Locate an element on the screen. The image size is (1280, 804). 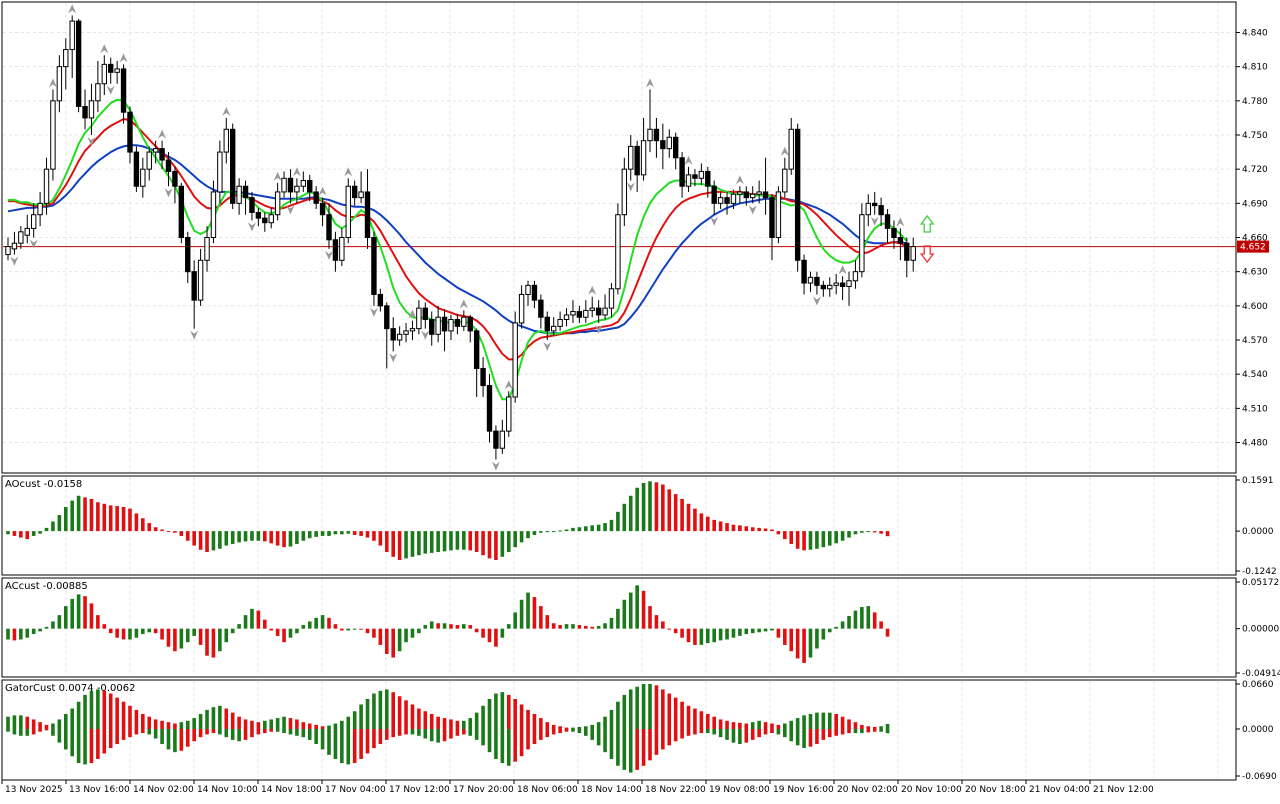
y-tick-label: 0.00000 is located at coordinates (1260, 630).